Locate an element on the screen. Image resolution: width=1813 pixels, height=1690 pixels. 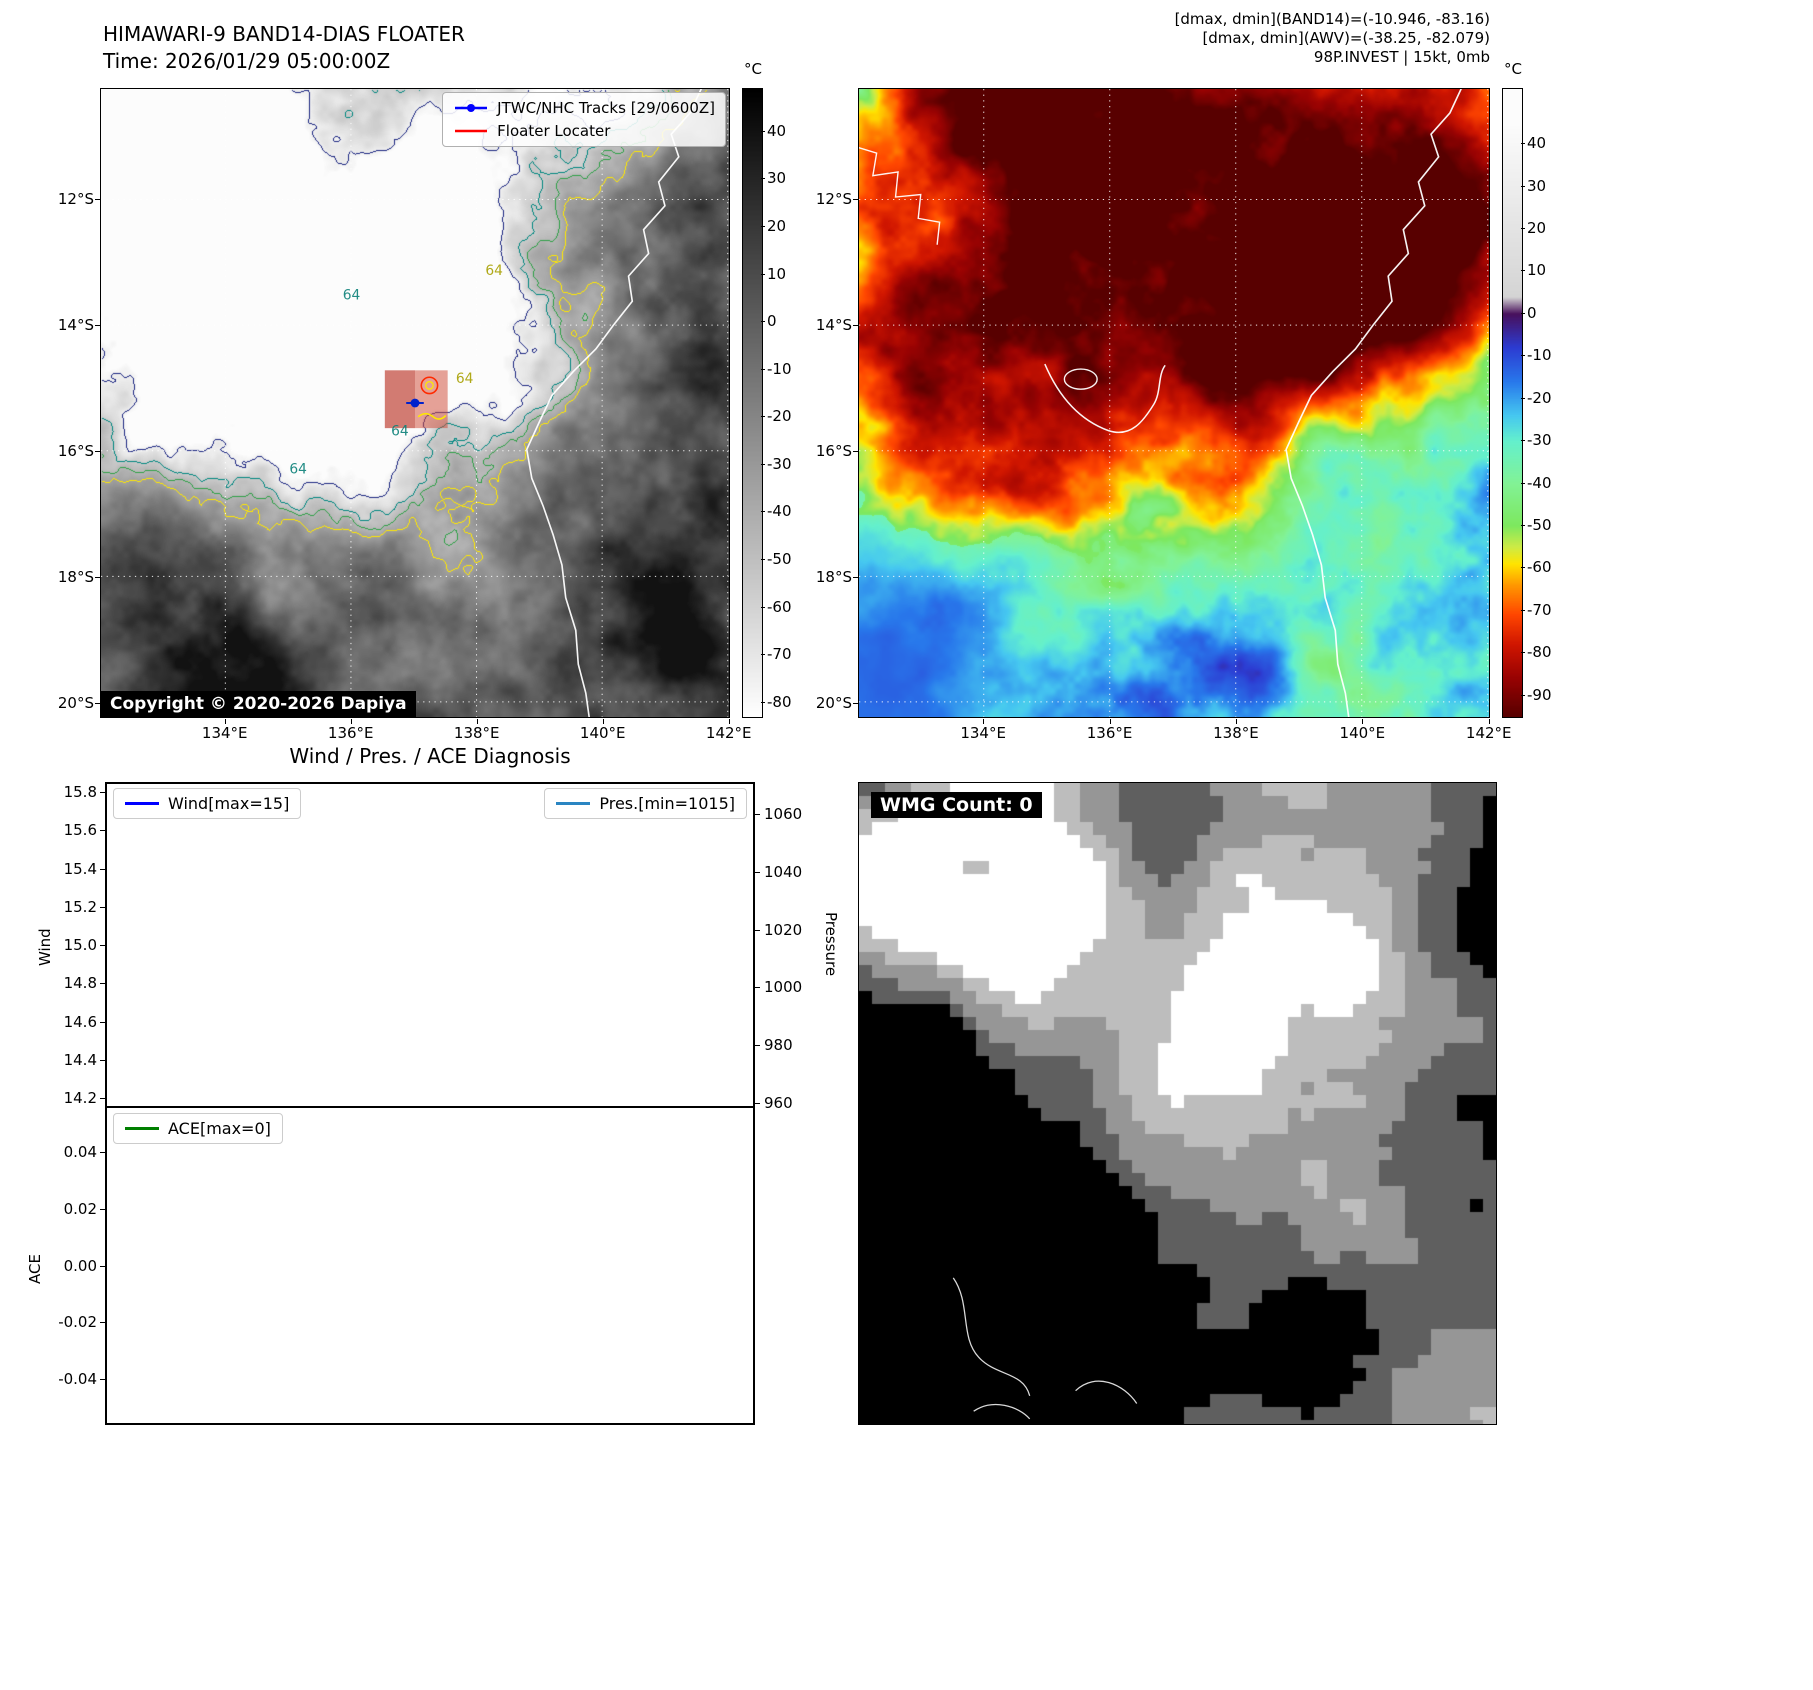
wind-axis-label: Wind is located at coordinates (45, 947).